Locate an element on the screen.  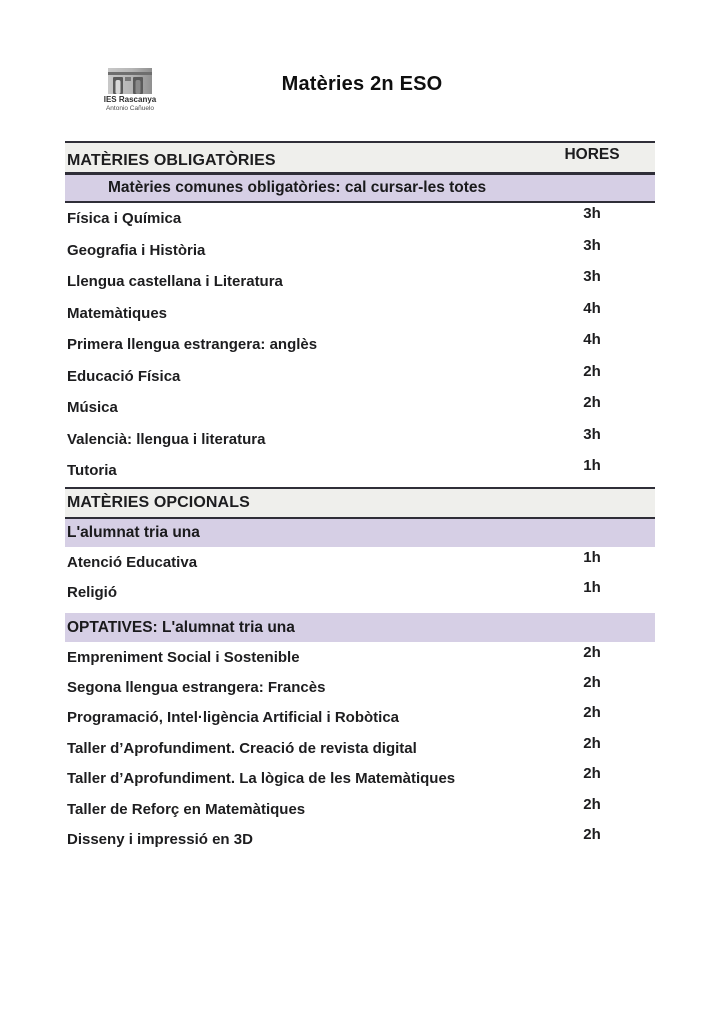
section-title: MATÈRIES OPCIONALS is located at coordinates (158, 502).